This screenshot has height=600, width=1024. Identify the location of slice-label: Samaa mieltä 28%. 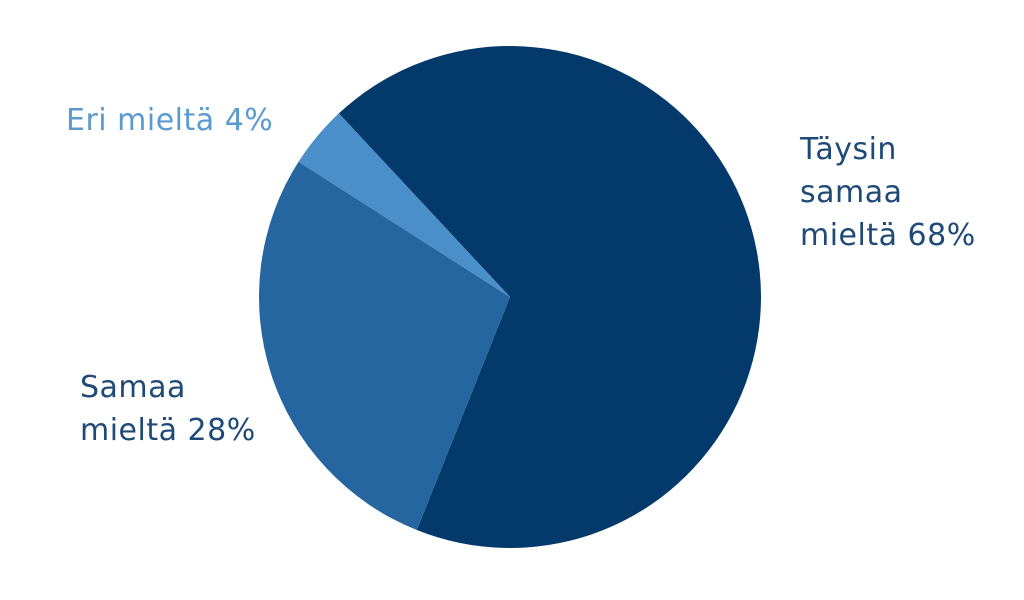
(180, 409).